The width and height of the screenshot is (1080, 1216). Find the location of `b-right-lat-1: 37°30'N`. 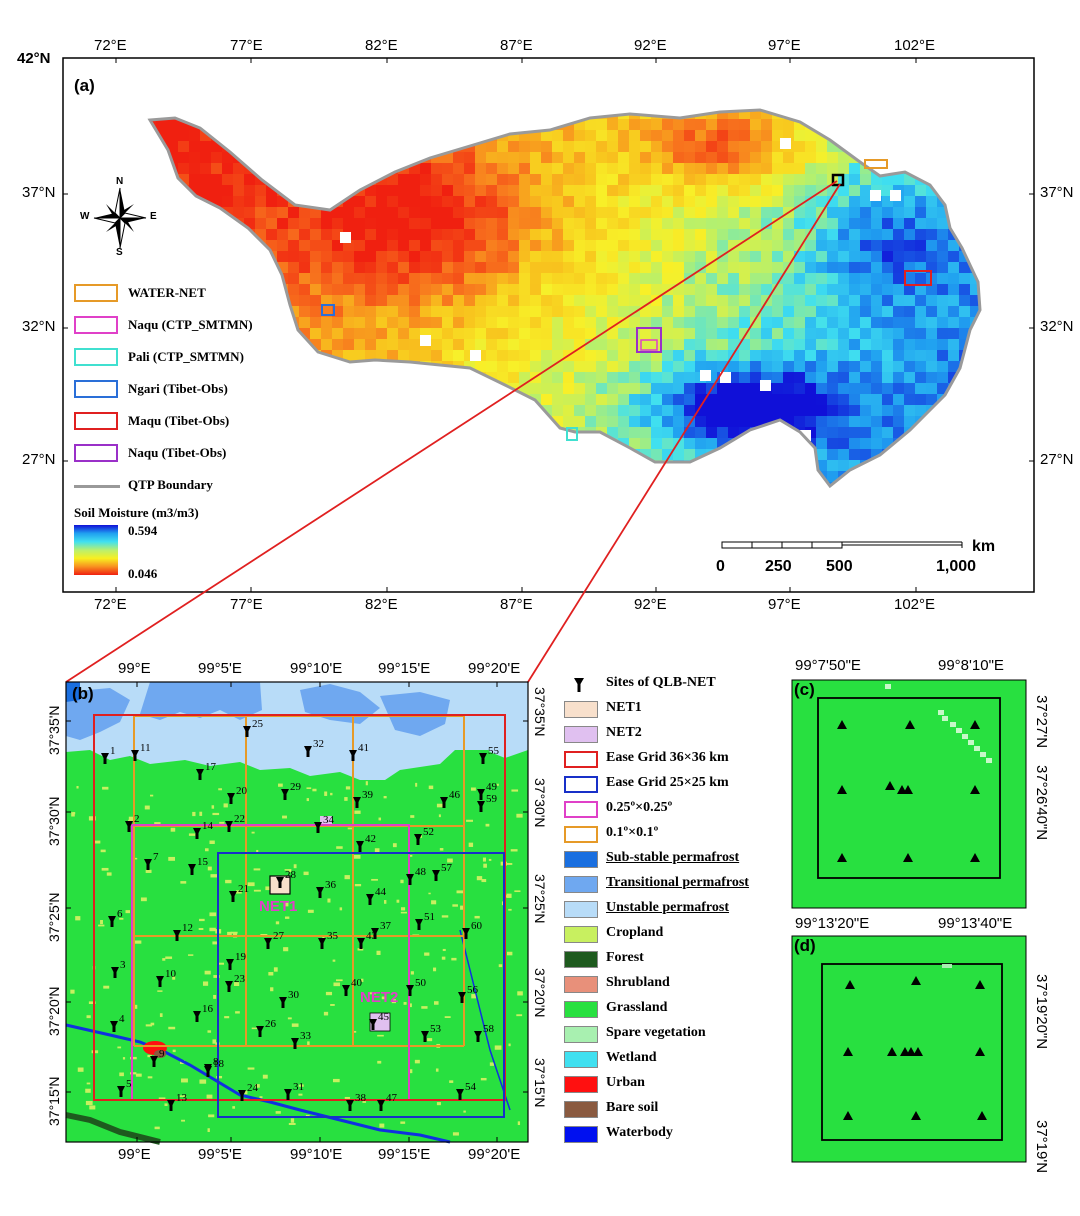

b-right-lat-1: 37°30'N is located at coordinates (540, 803).